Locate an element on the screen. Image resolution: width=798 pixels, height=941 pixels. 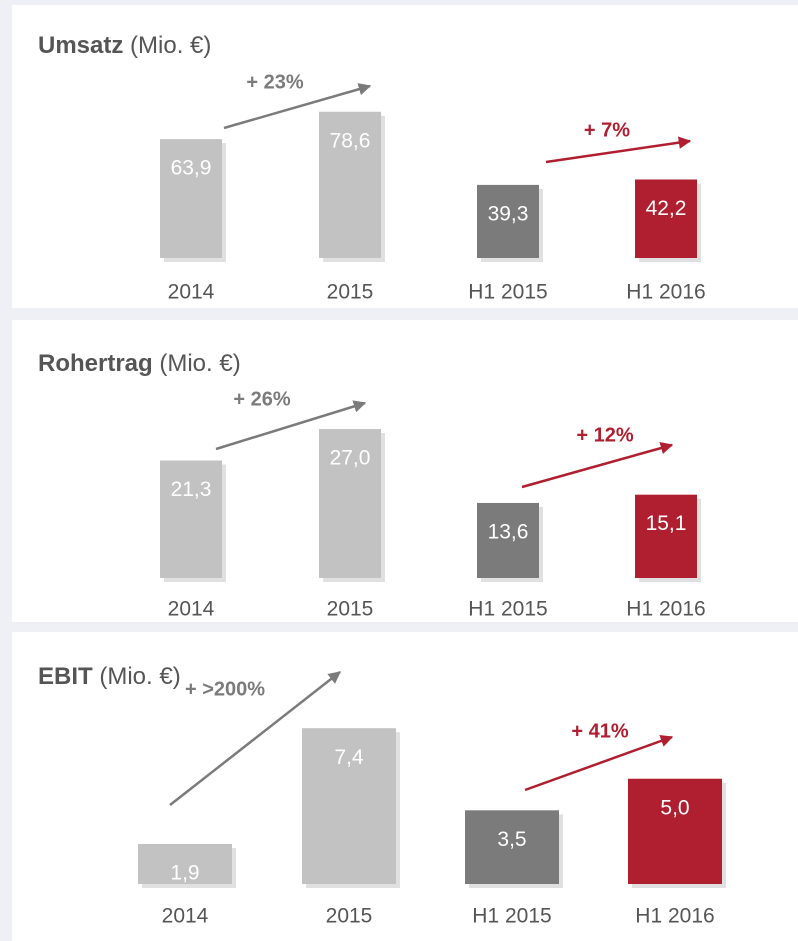
value-label: 78,6 is located at coordinates (350, 140).